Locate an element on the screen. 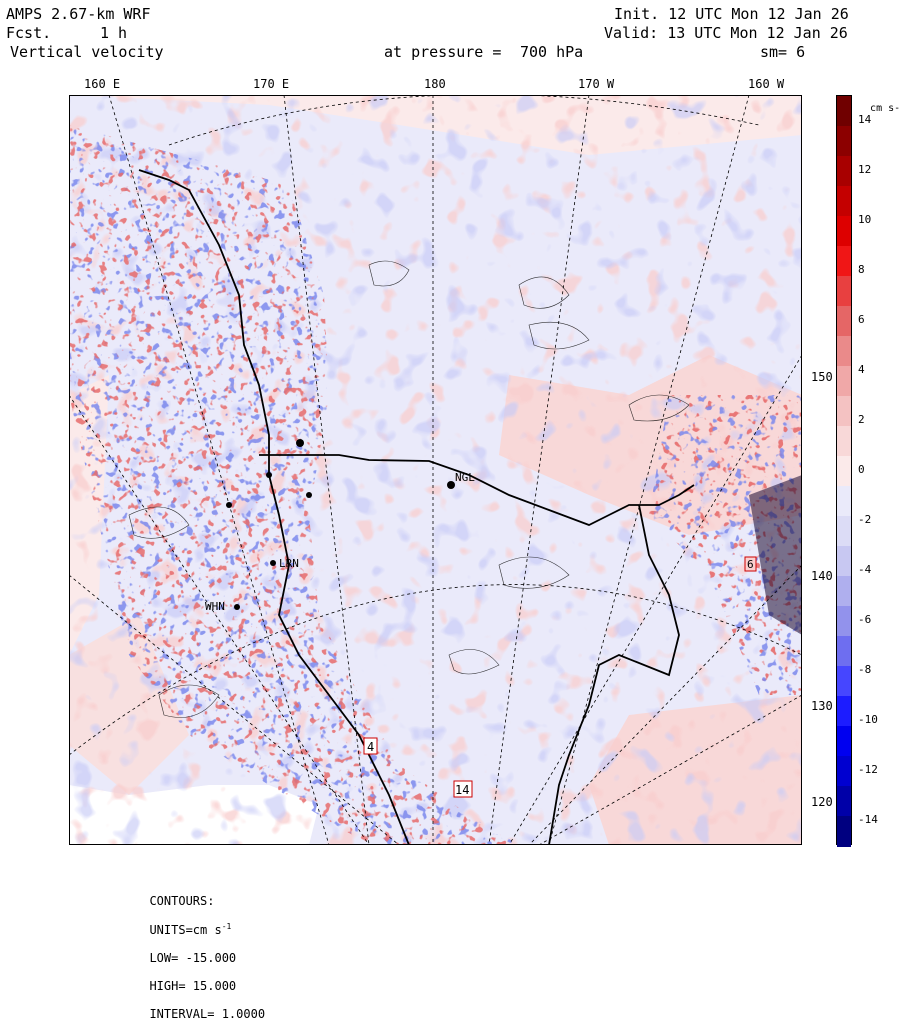  colorbar is located at coordinates (844, 471).